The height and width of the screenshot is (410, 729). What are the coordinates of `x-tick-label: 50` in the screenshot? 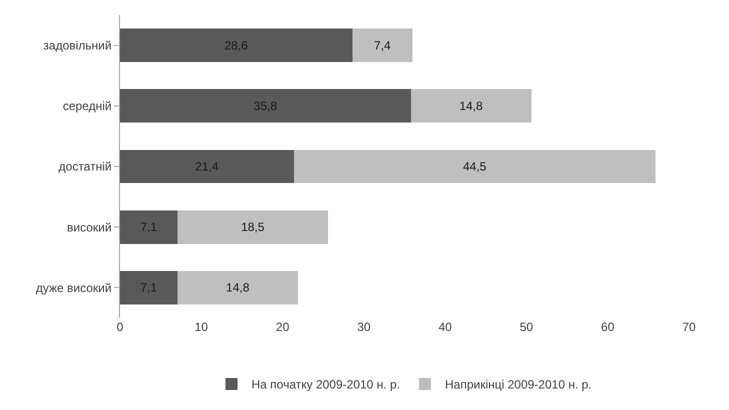 It's located at (527, 327).